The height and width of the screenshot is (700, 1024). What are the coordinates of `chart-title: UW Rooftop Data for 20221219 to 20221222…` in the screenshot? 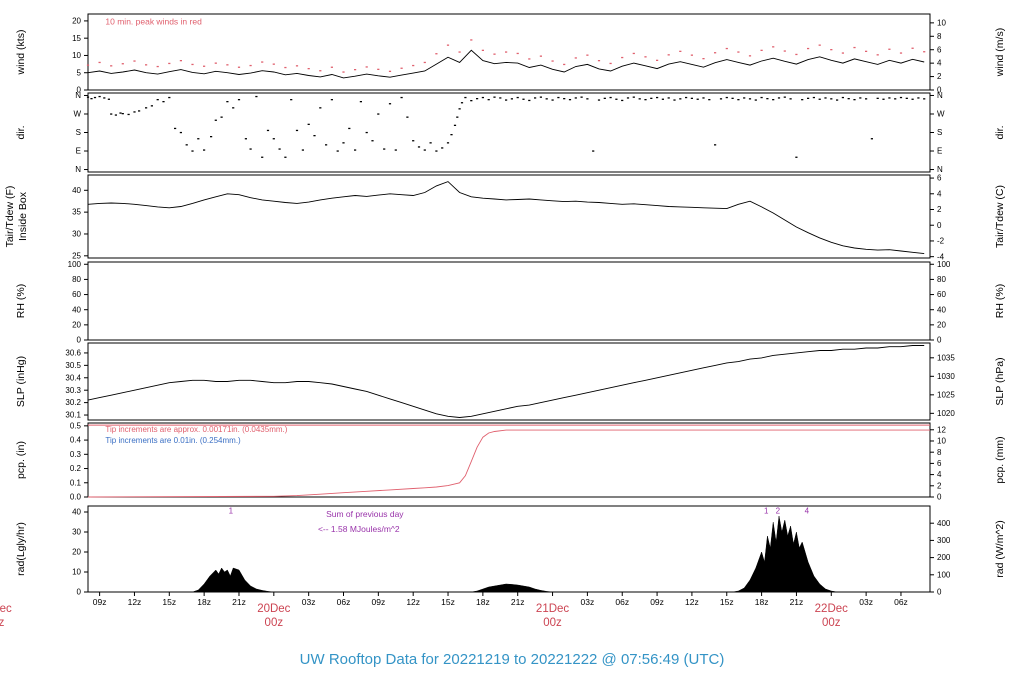 It's located at (512, 659).